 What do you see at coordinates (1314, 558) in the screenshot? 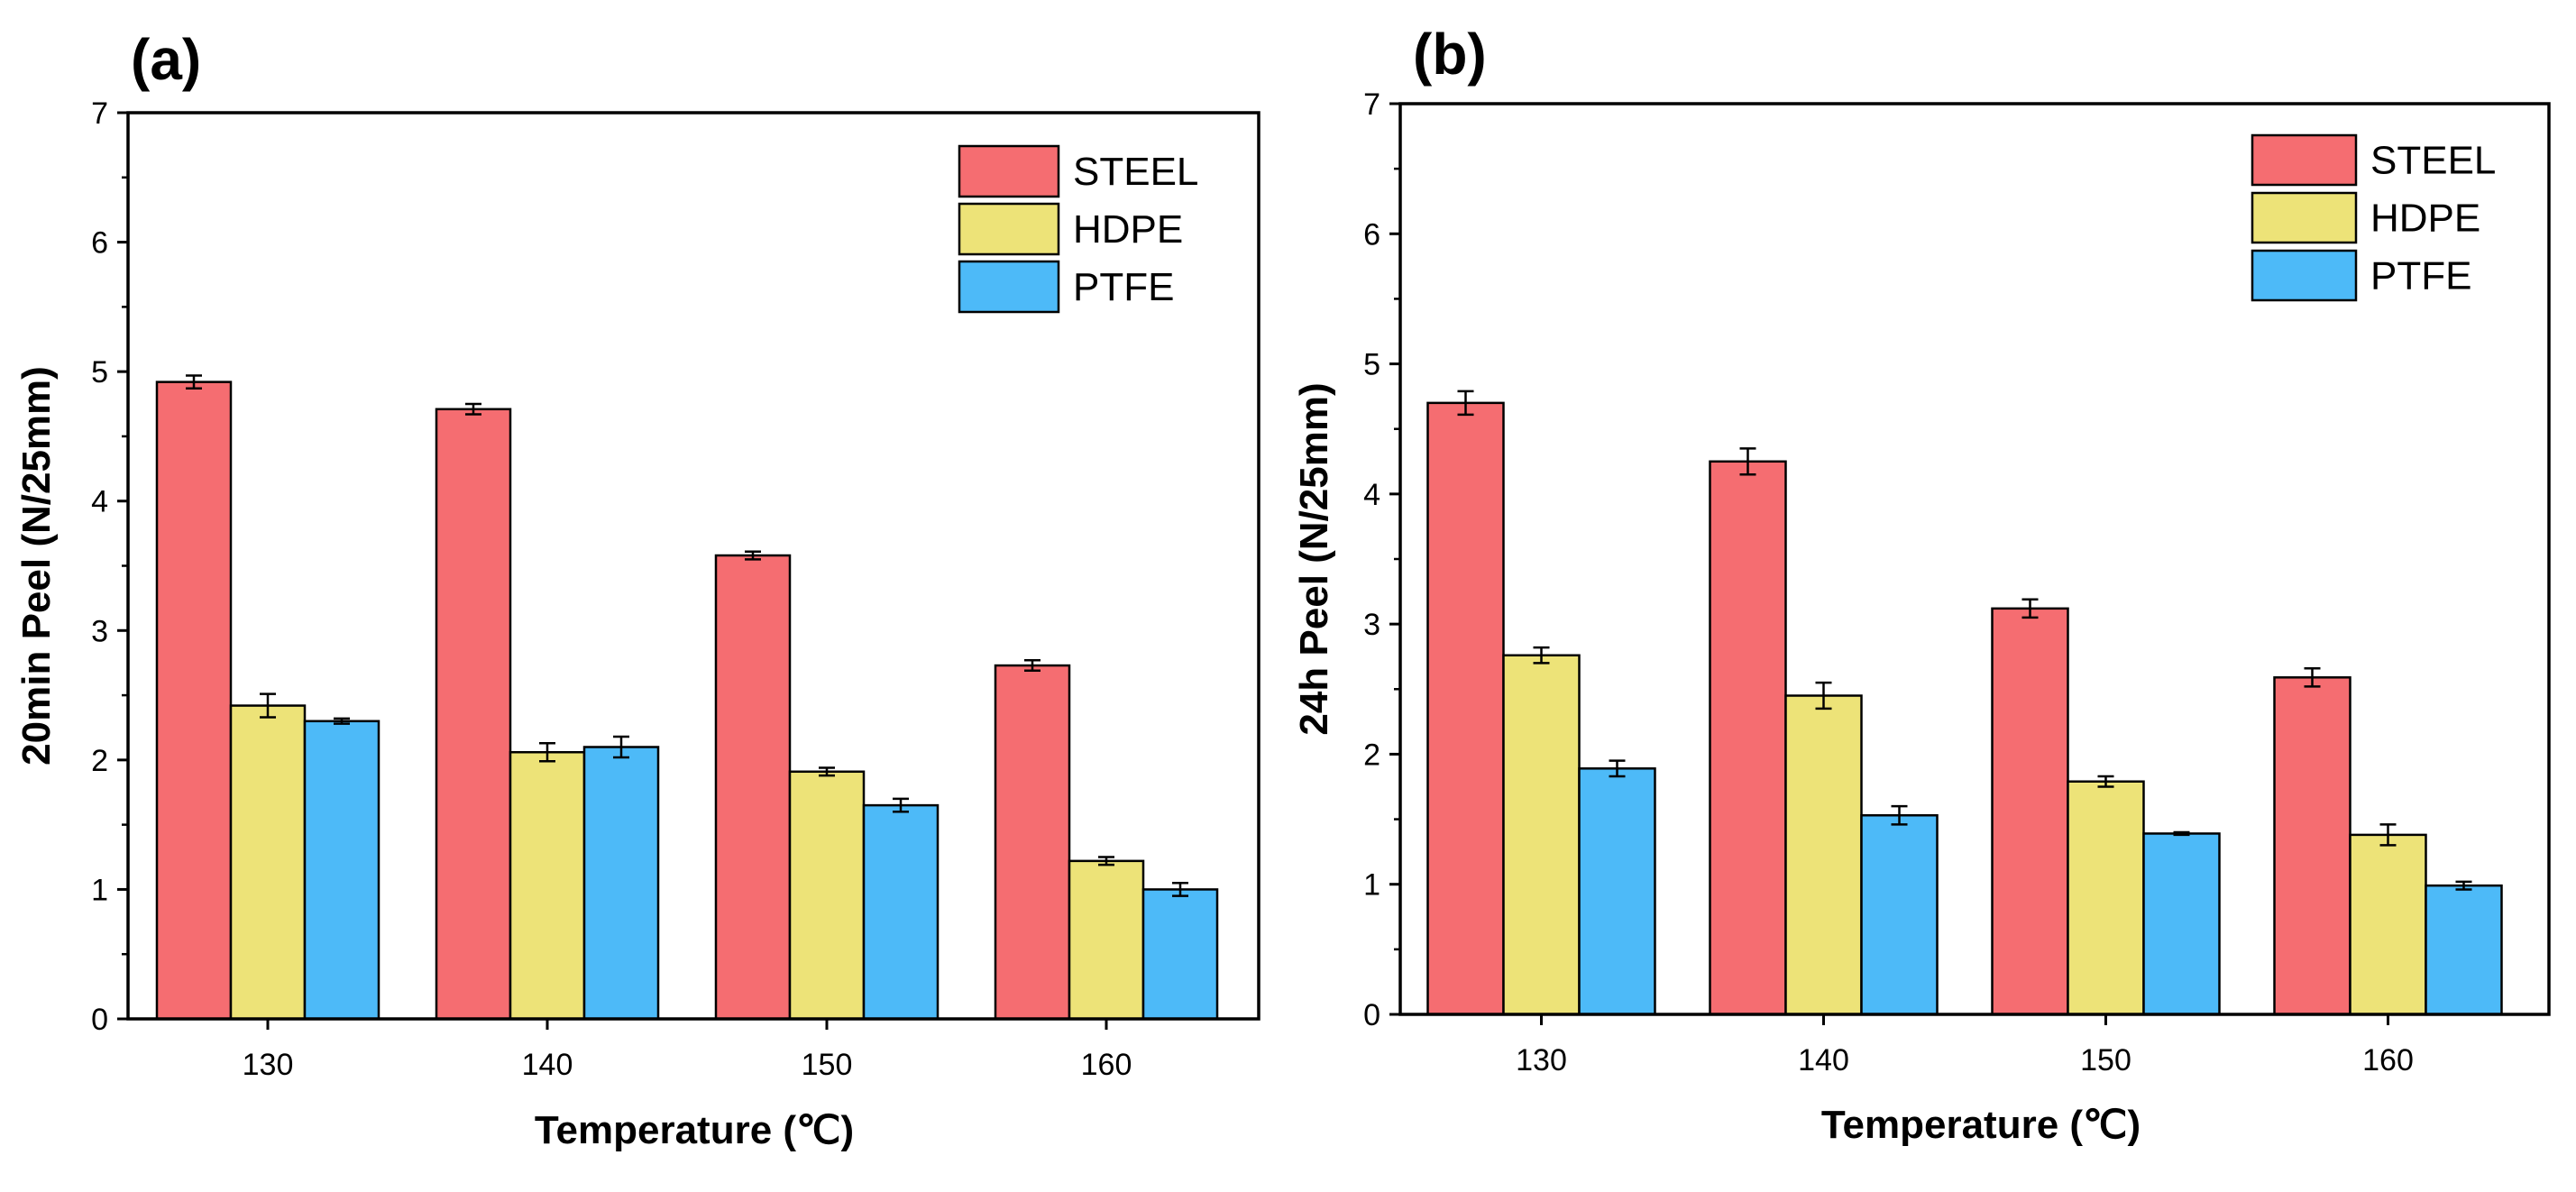
I see `panel-b-y-axis-title: 24h Peel (N/25mm)` at bounding box center [1314, 558].